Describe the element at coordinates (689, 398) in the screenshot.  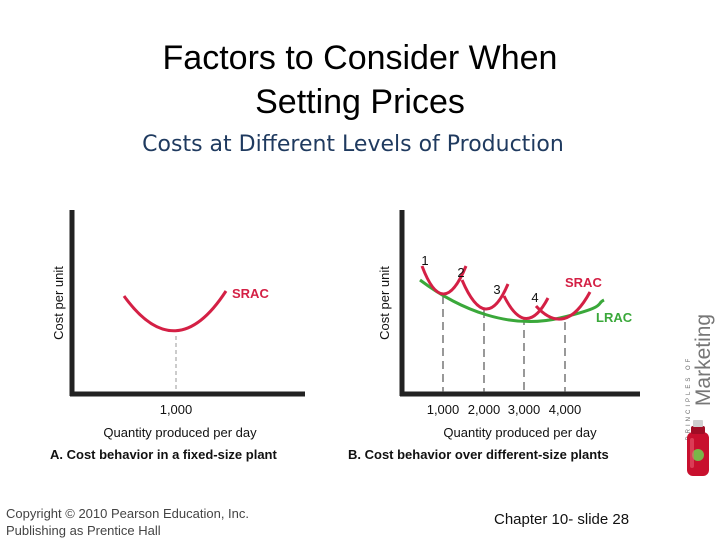
I see `brand-small-text: PRINCIPLES OF` at that location.